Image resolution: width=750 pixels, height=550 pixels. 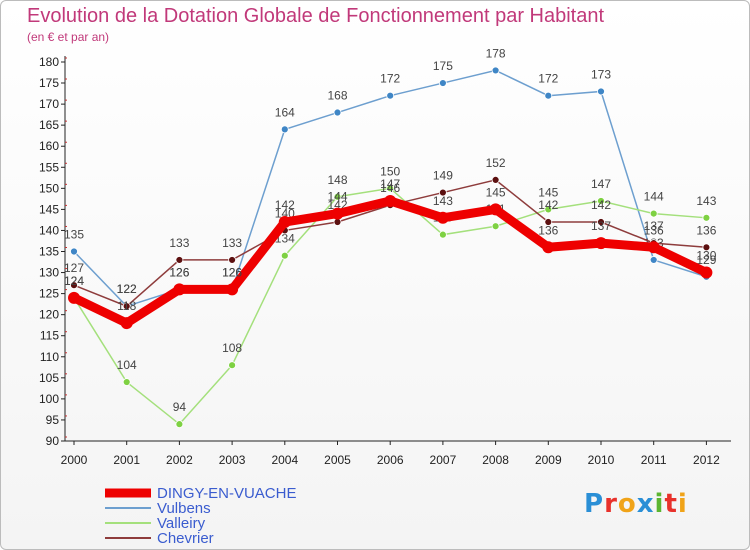 I want to click on logo-letter: t, so click(x=671, y=504).